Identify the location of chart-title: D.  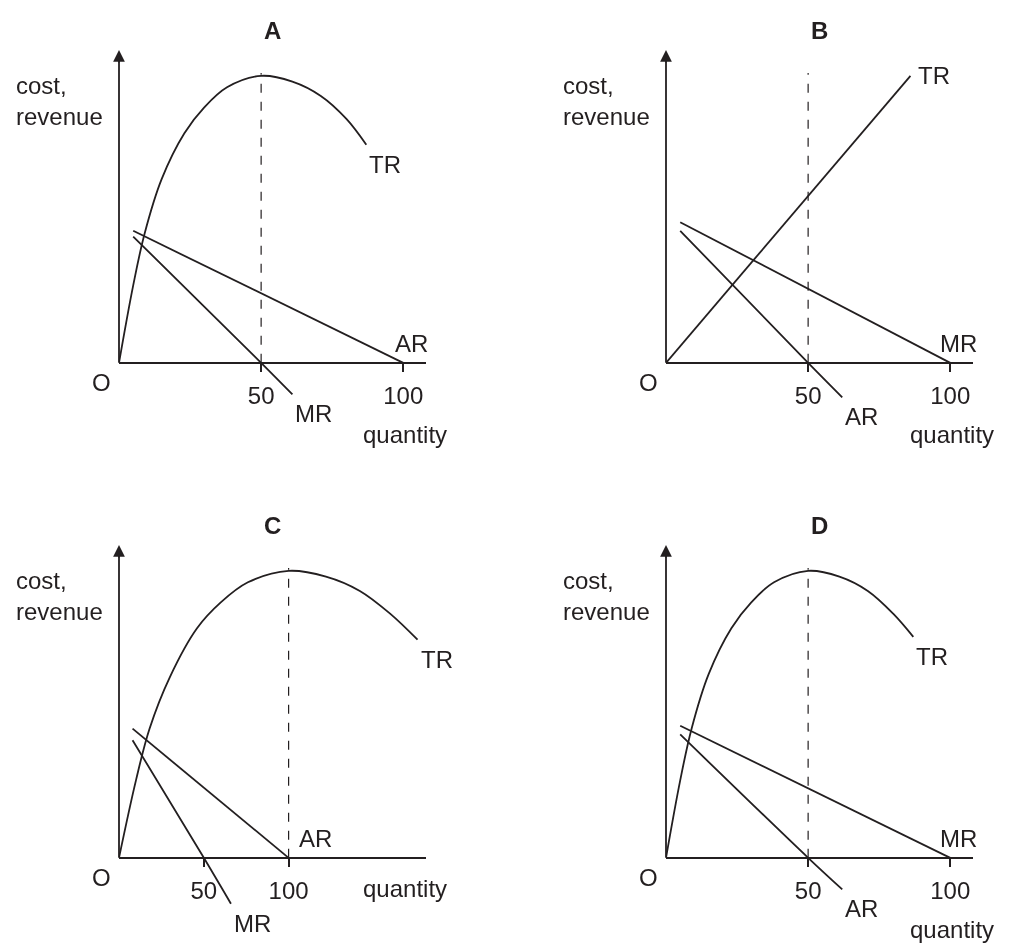
(820, 525).